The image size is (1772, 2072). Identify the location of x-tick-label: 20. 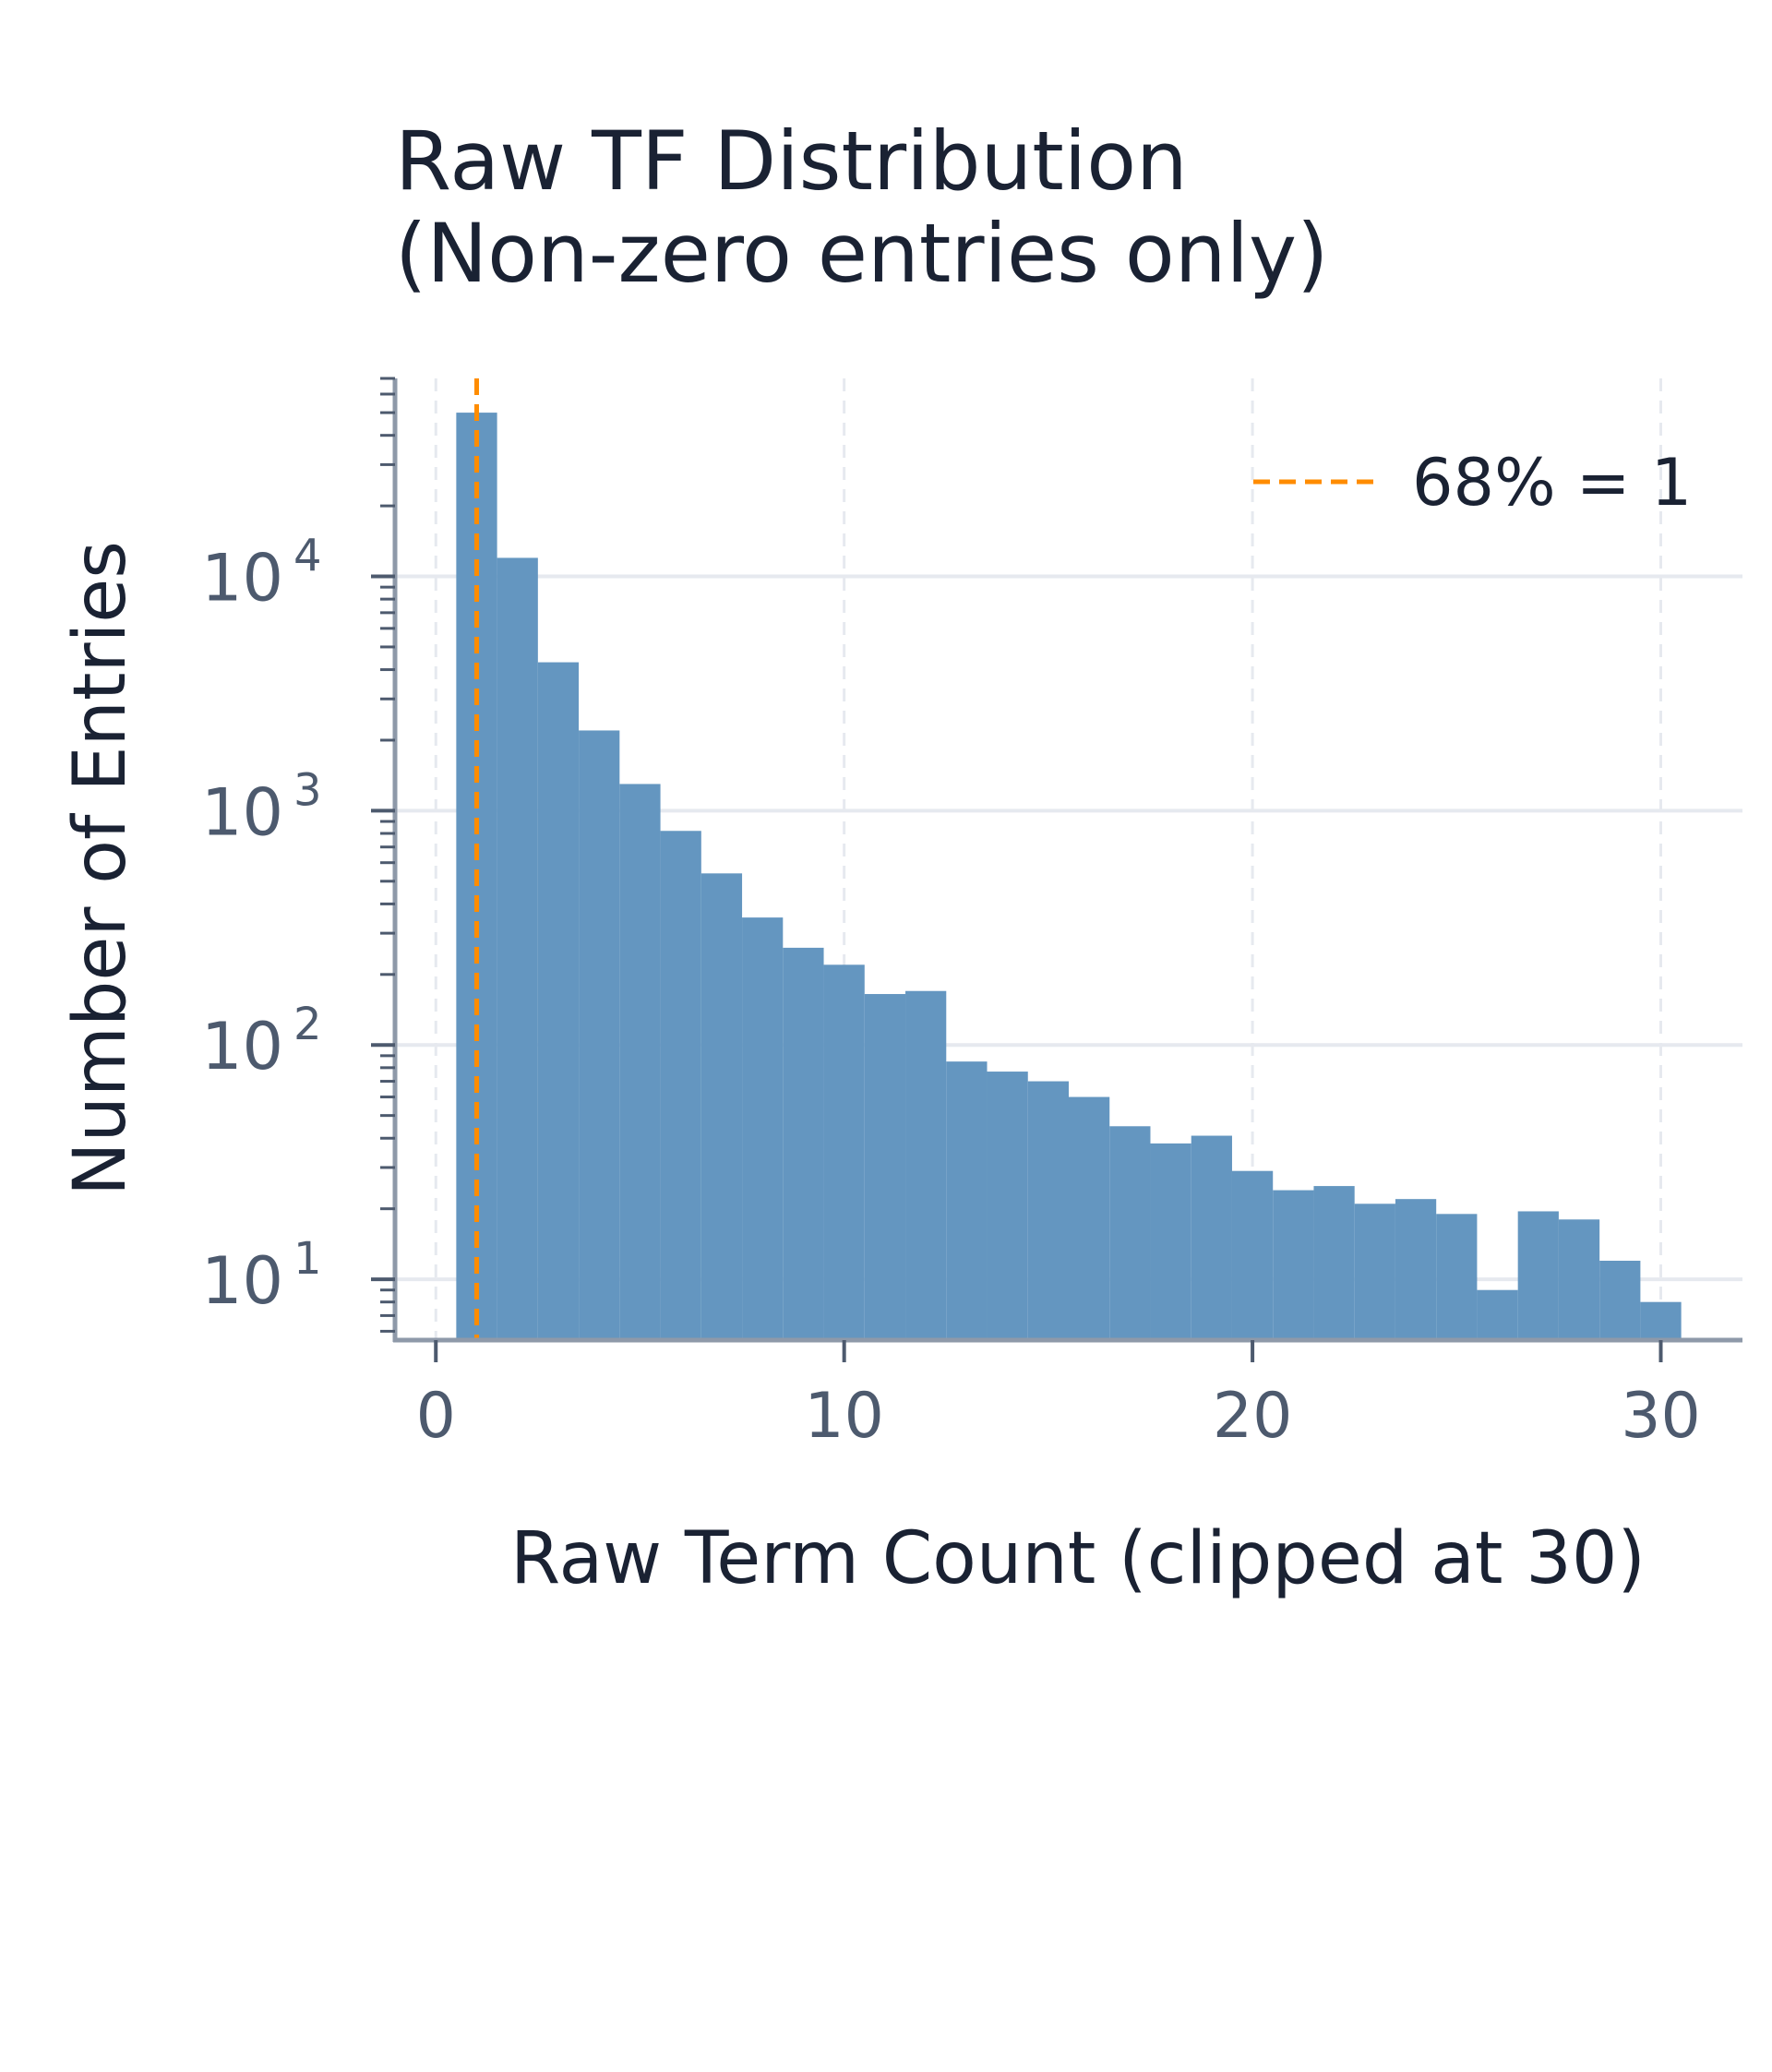
(1253, 1416).